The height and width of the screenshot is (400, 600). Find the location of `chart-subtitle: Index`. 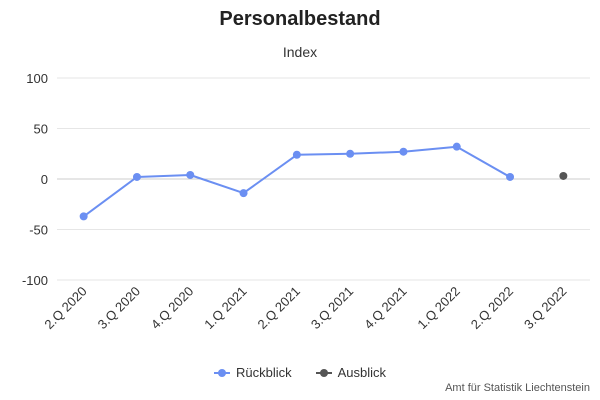

chart-subtitle: Index is located at coordinates (300, 52).